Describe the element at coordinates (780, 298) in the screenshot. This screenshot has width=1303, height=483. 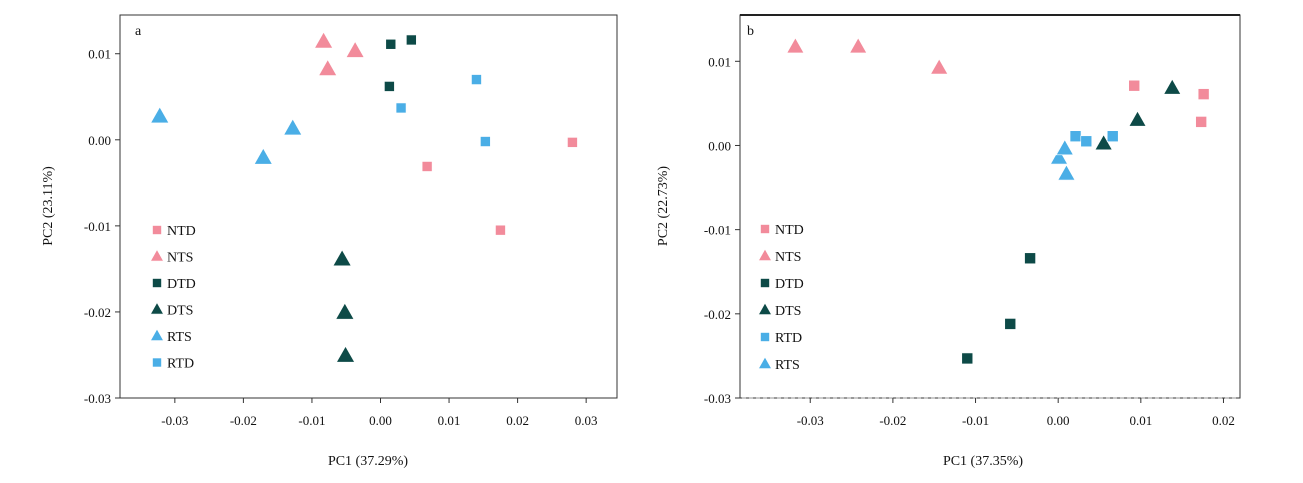
I see `panel-b-legend: NTD NTS DTD DTS RTD RTS` at that location.